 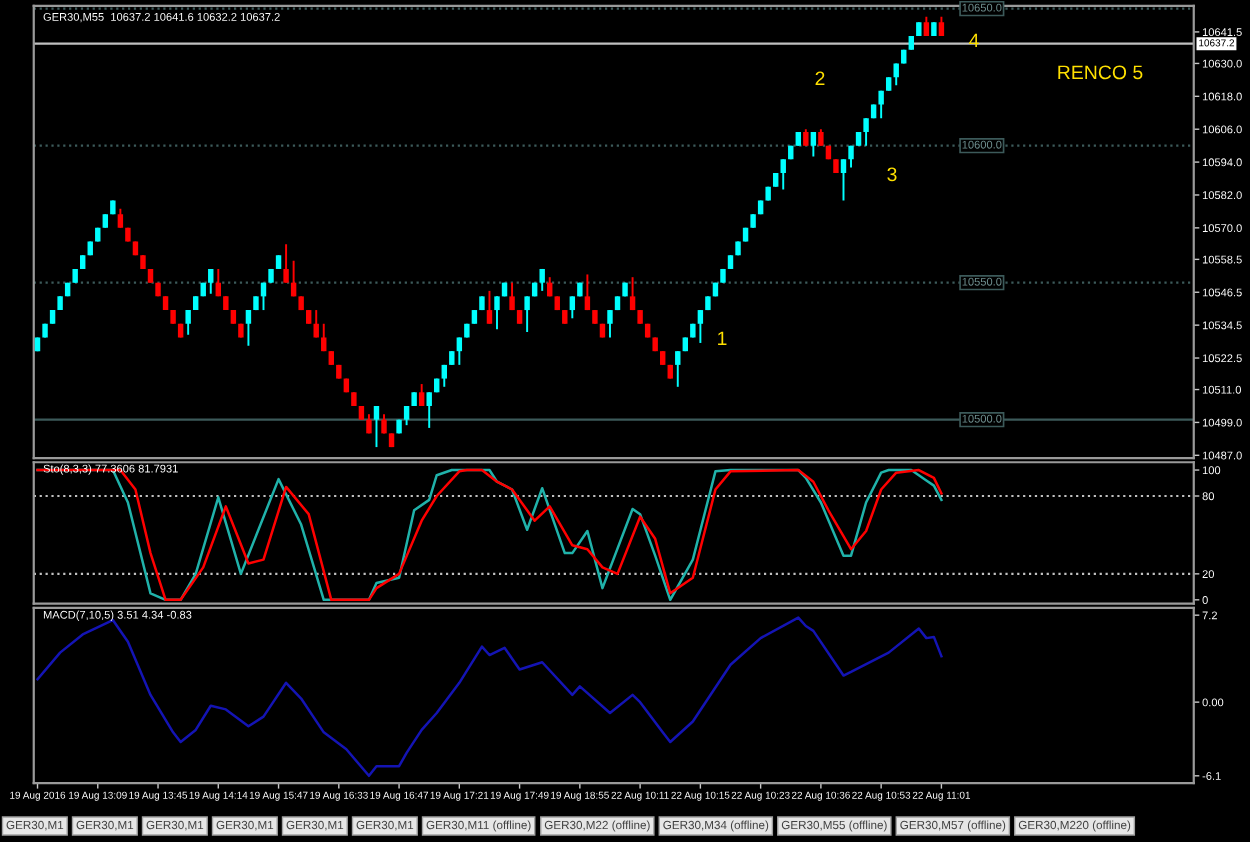 What do you see at coordinates (820, 78) in the screenshot?
I see `annotation: 2` at bounding box center [820, 78].